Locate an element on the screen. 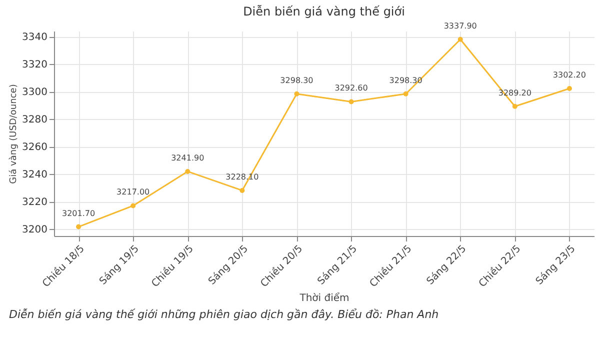 This screenshot has width=615, height=346. y-tick-label: 3220 is located at coordinates (35, 202).